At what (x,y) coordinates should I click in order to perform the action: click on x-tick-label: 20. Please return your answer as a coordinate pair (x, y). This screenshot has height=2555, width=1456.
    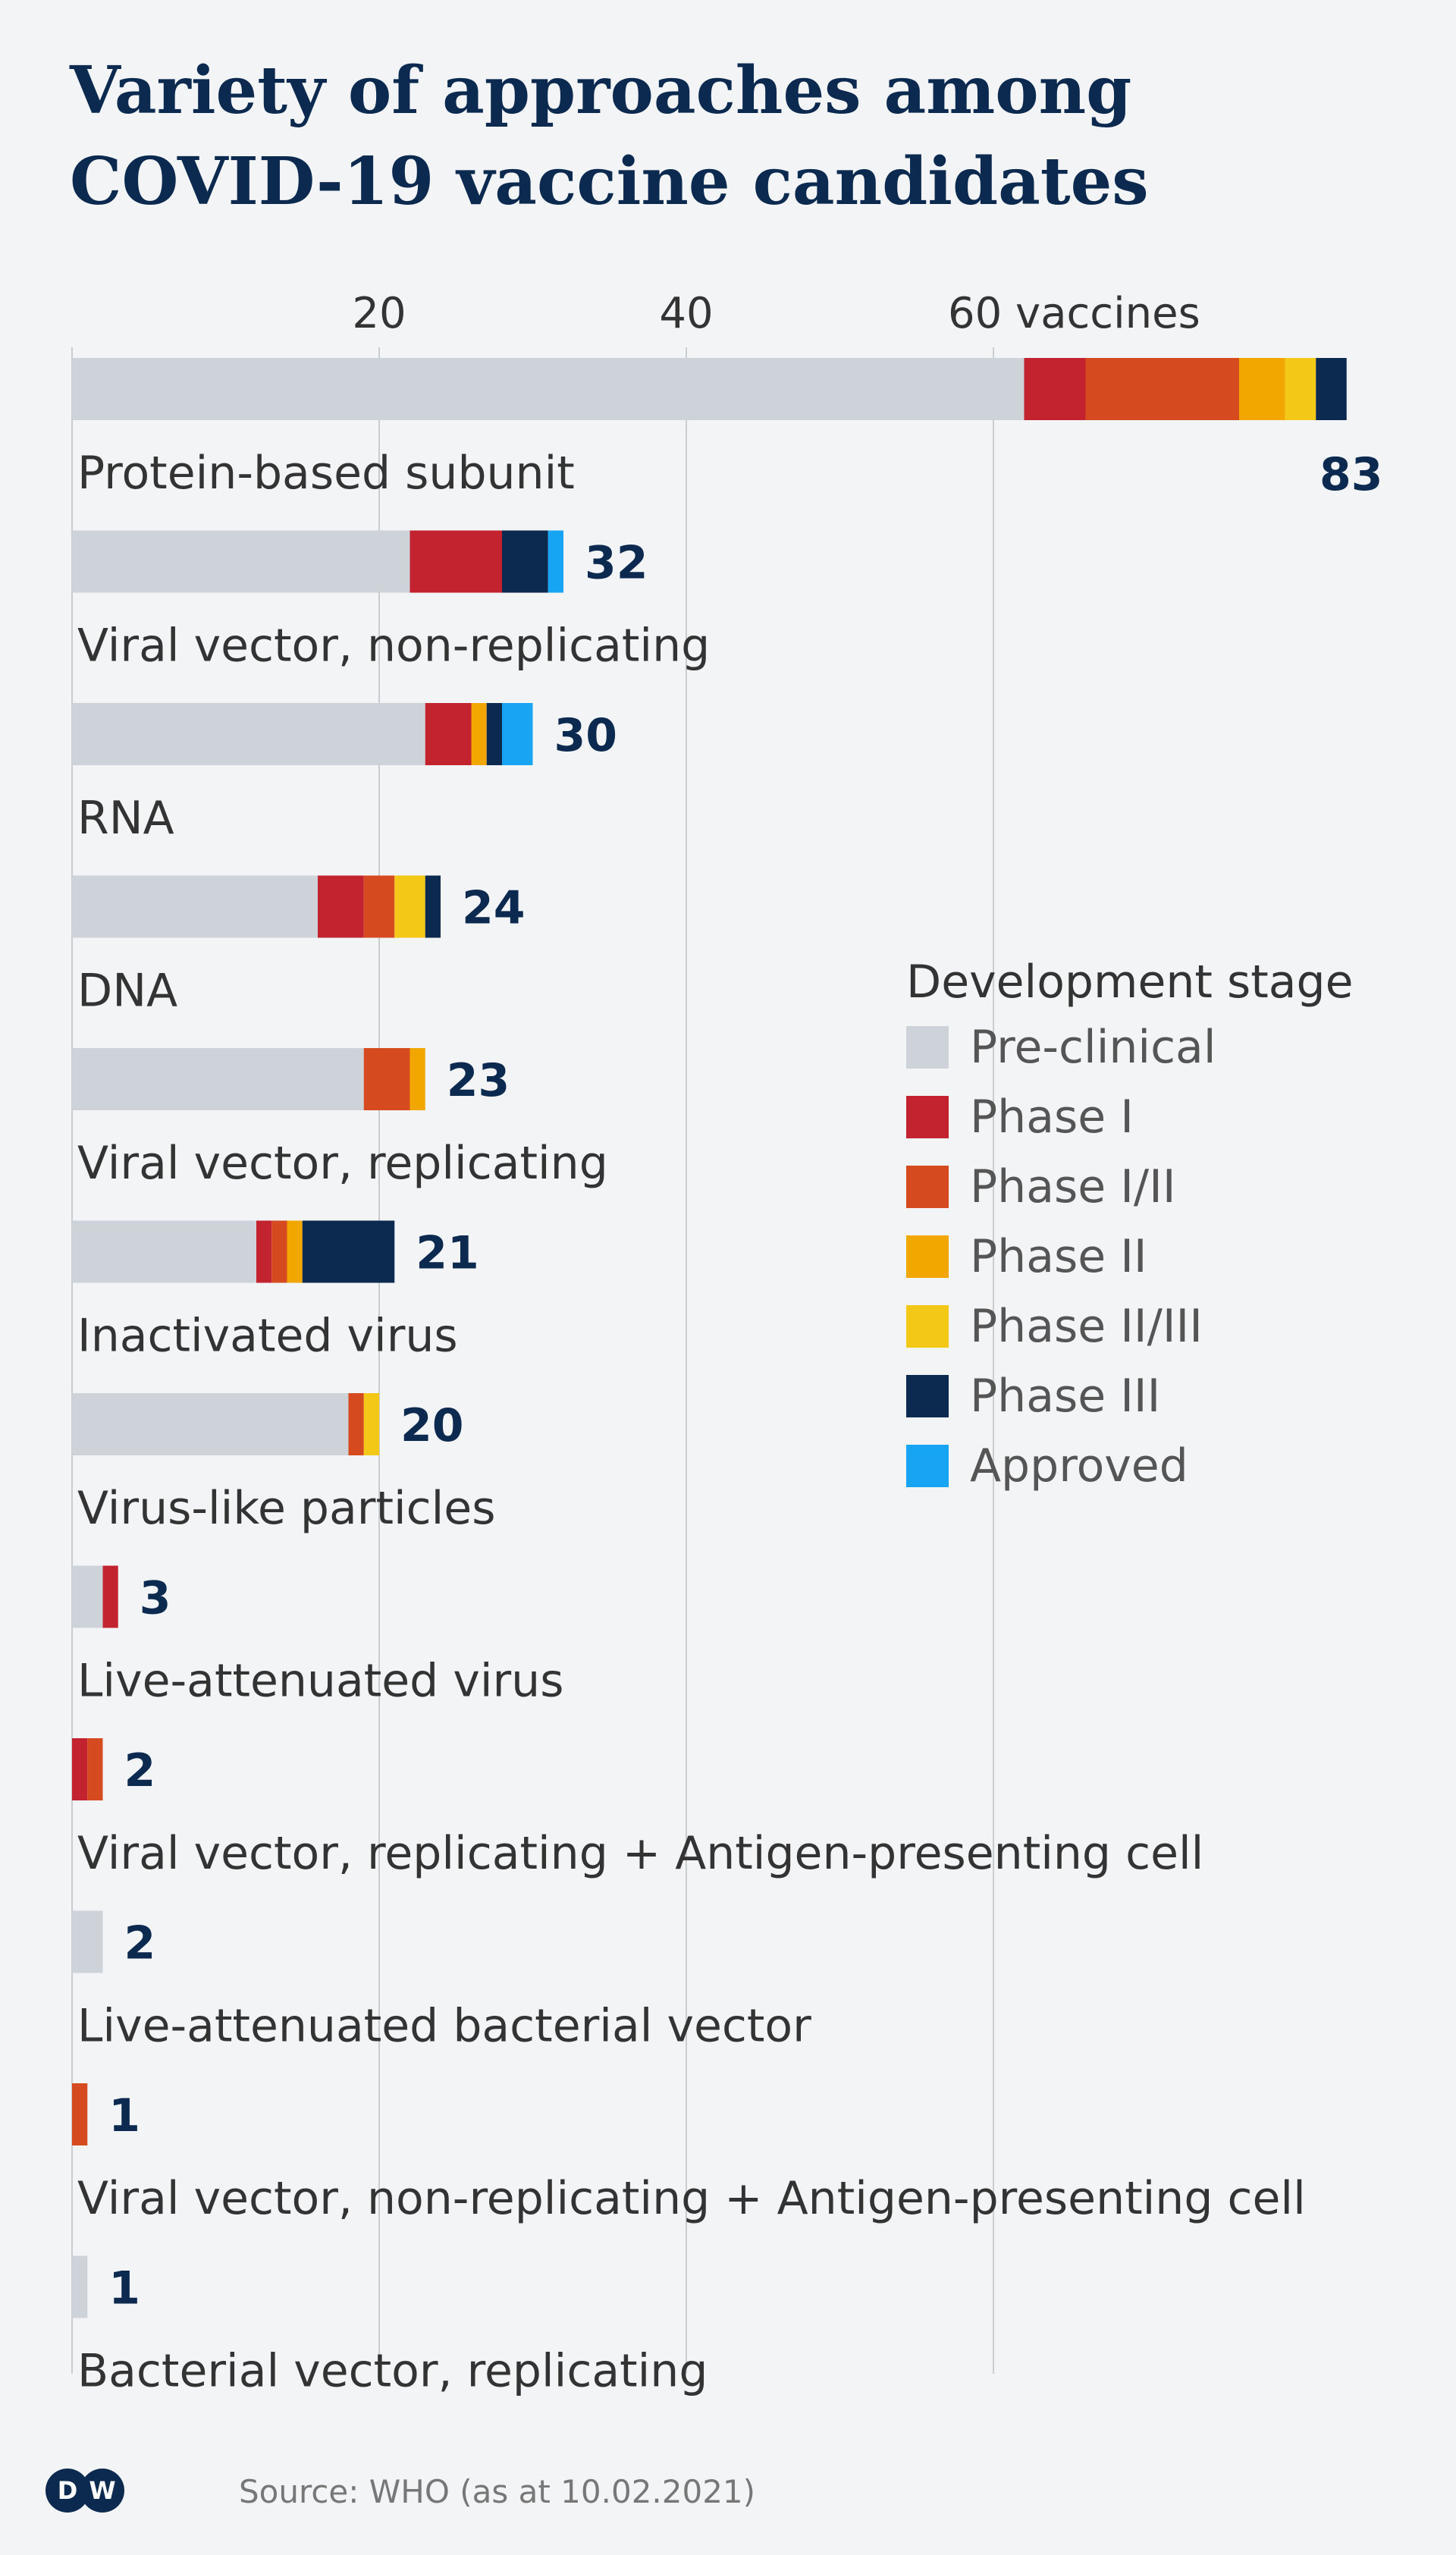
    Looking at the image, I should click on (379, 313).